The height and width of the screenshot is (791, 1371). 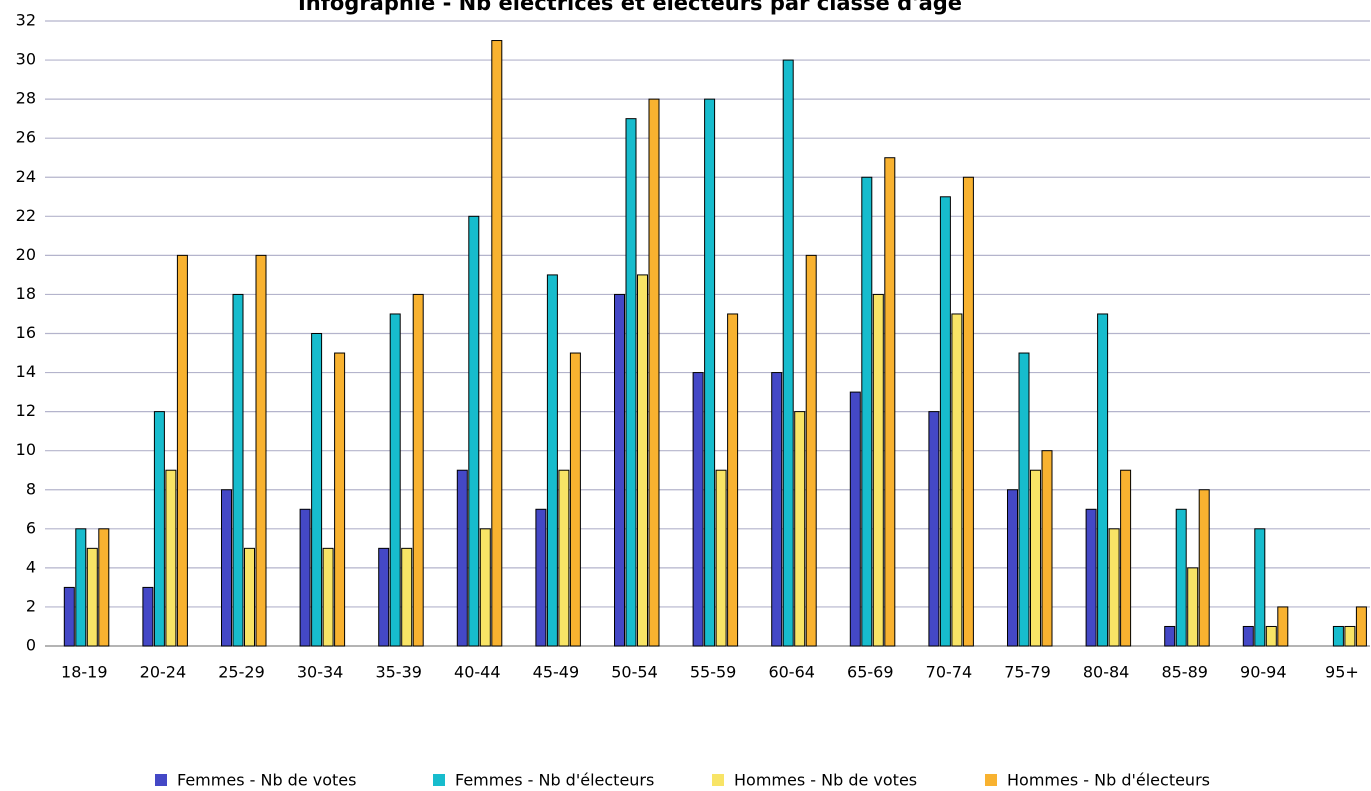 What do you see at coordinates (556, 672) in the screenshot?
I see `x-tick-label: 45-49` at bounding box center [556, 672].